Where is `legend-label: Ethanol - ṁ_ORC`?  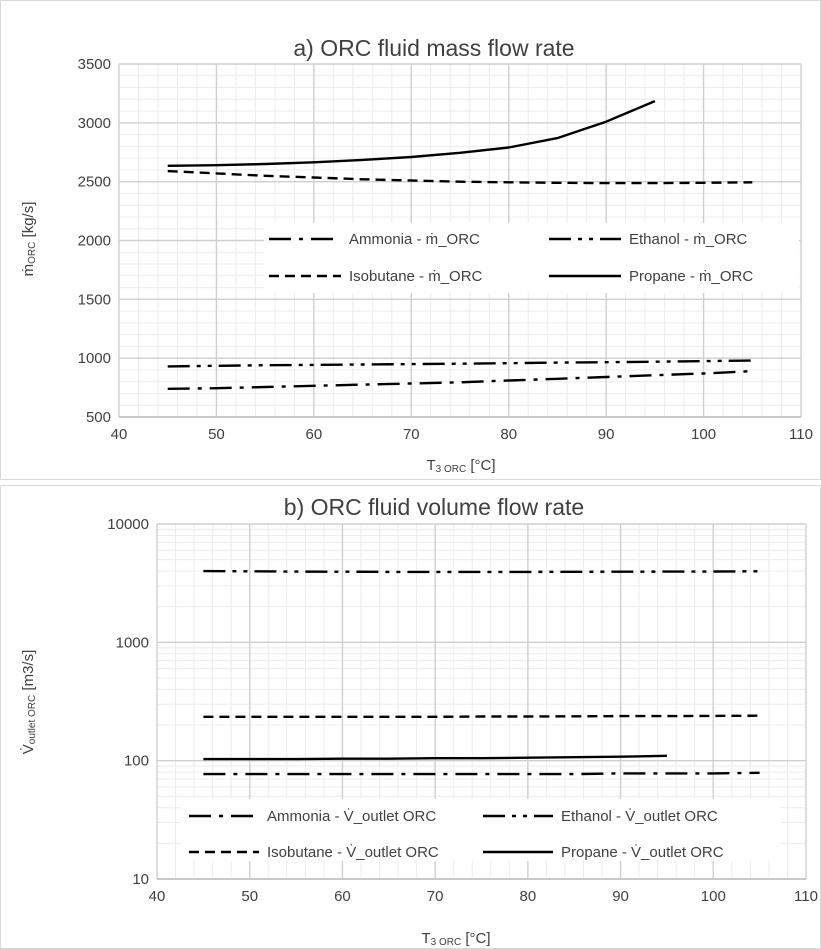 legend-label: Ethanol - ṁ_ORC is located at coordinates (688, 239).